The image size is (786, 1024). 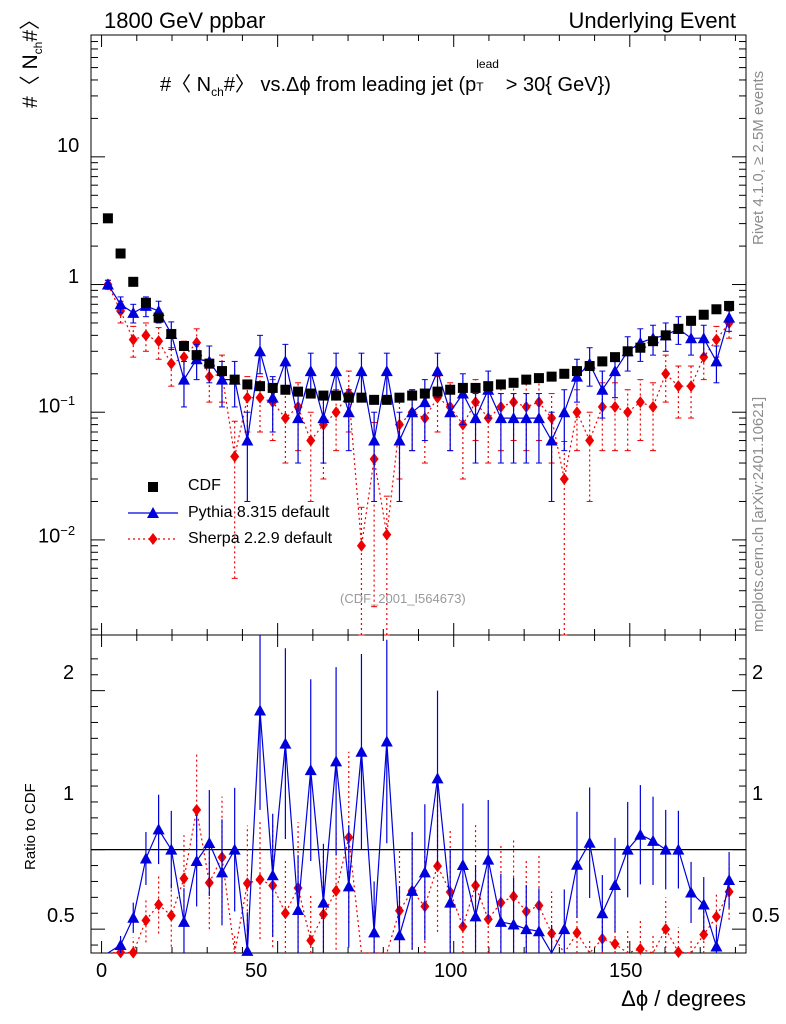 I want to click on header-left: 1800 GeV ppbar, so click(x=185, y=20).